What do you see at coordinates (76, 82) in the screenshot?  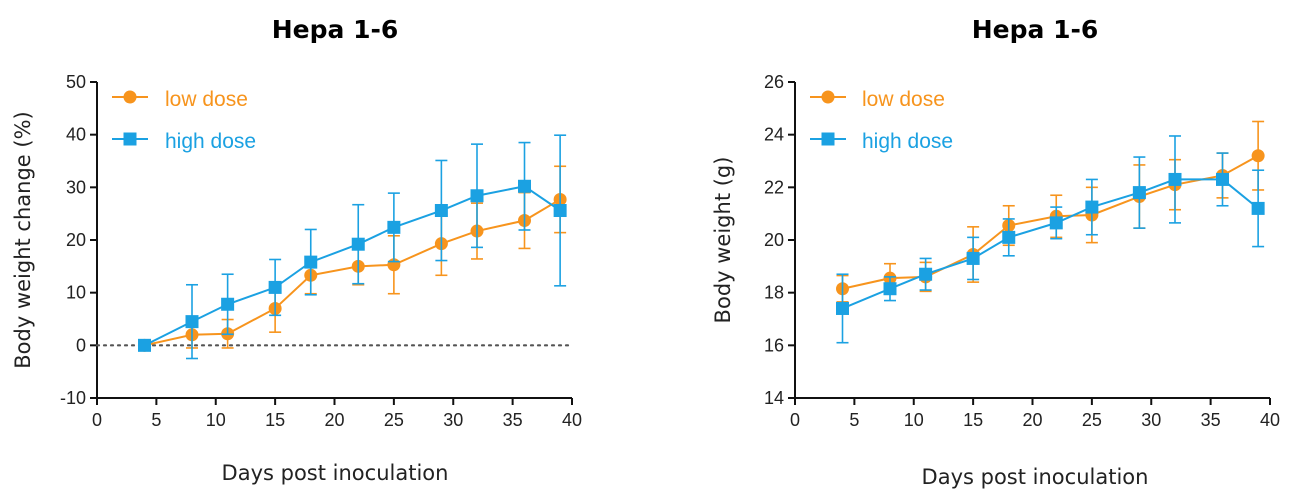 I see `y-tick-label: 50` at bounding box center [76, 82].